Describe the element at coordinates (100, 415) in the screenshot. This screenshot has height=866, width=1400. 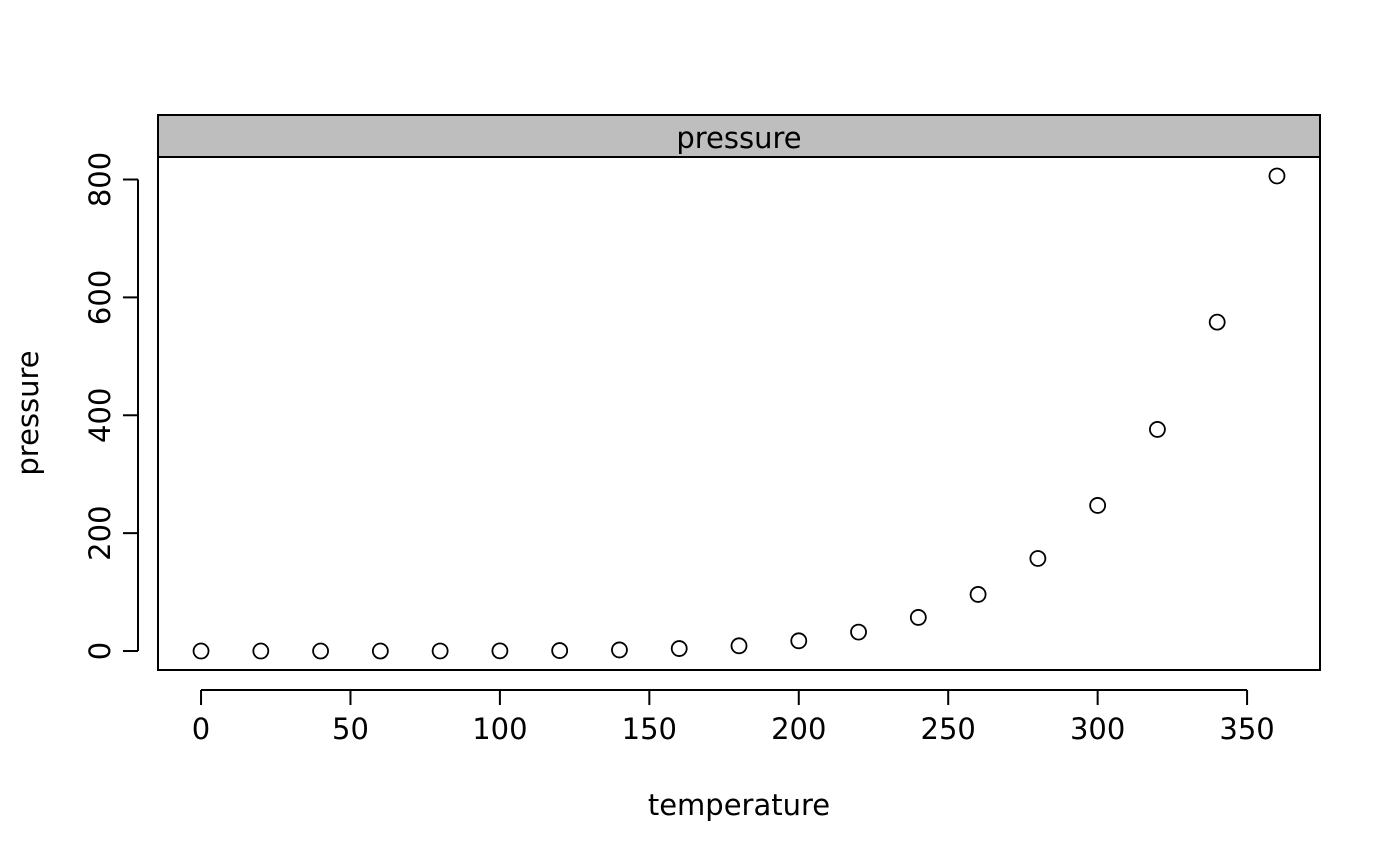
I see `y-tick-label: 400` at that location.